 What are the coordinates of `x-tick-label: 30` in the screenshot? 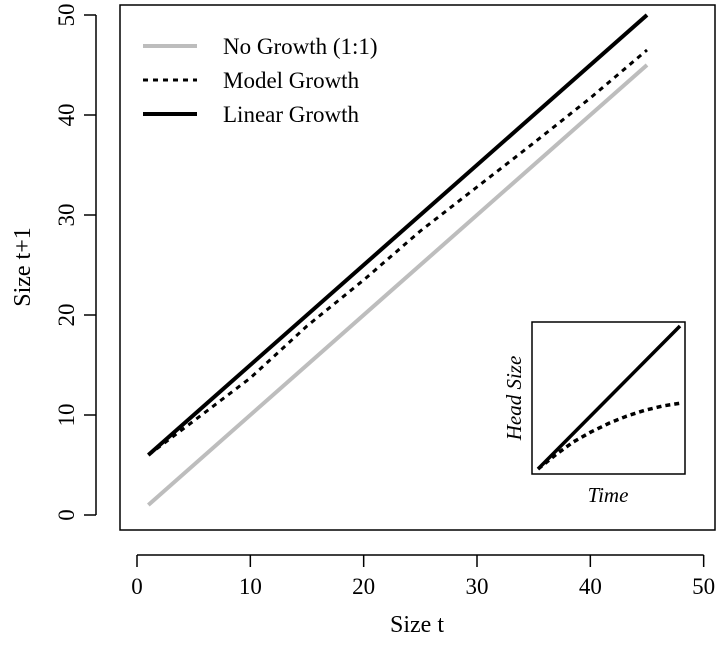 It's located at (477, 586).